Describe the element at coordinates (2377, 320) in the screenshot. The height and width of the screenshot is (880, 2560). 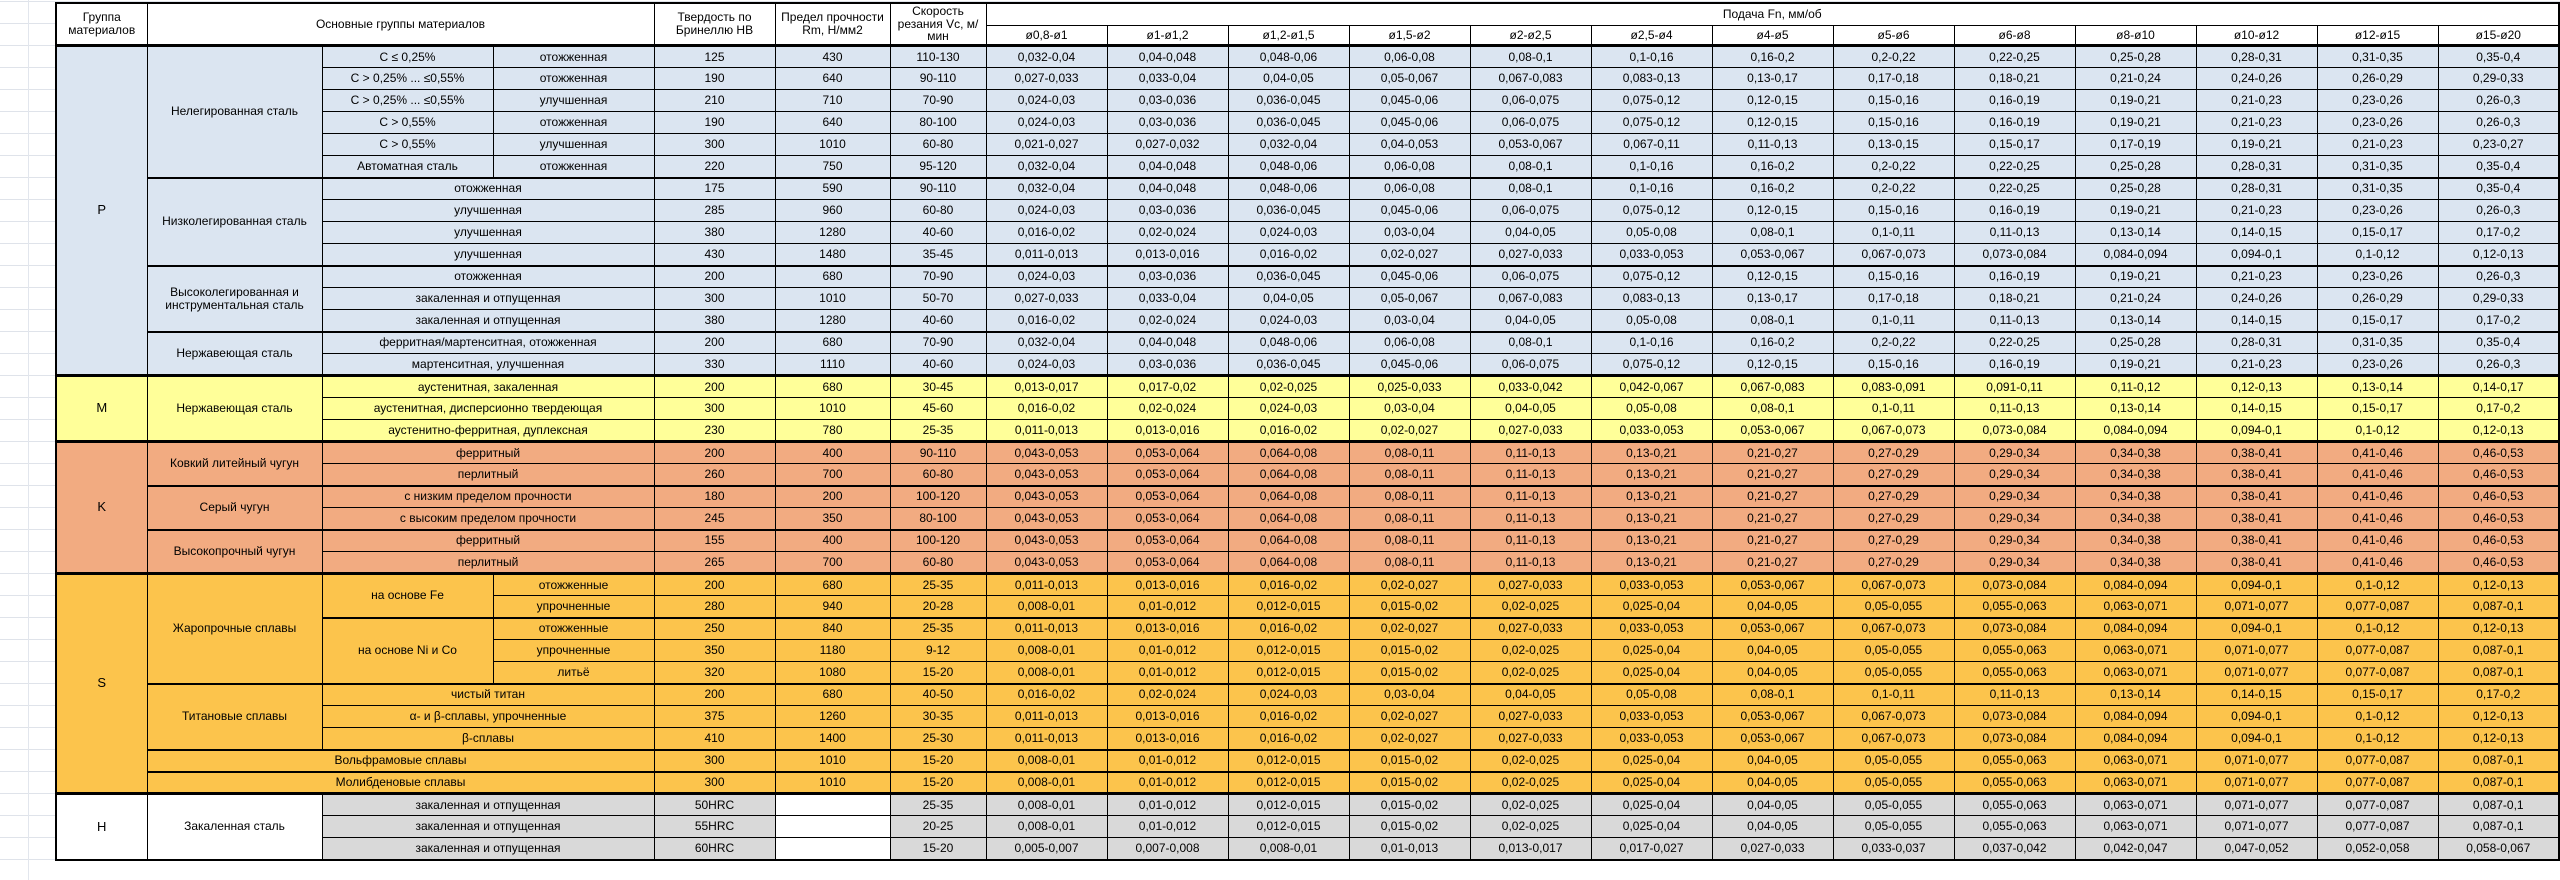
I see `feed-cell: 0,15-0,17` at that location.